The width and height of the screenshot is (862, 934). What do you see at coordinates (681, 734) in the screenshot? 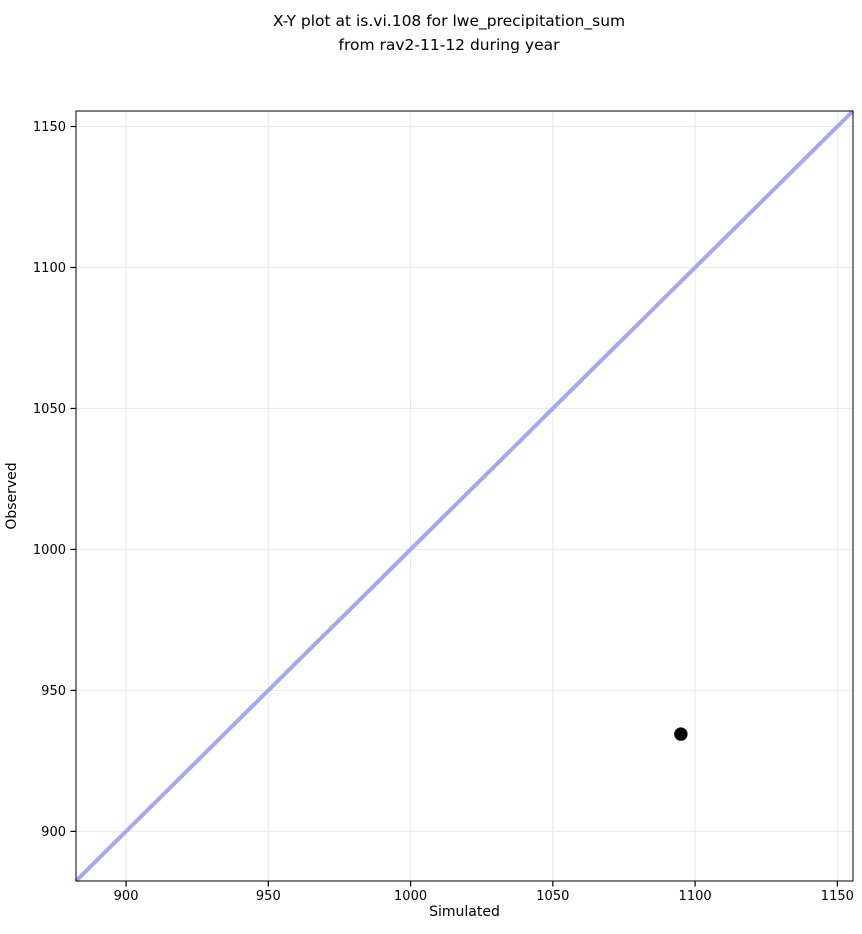
I see `data-point` at bounding box center [681, 734].